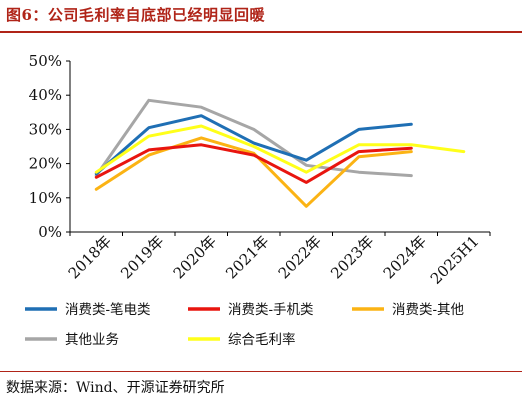 Image resolution: width=522 pixels, height=405 pixels. I want to click on x-tick-label: 2019年, so click(142, 257).